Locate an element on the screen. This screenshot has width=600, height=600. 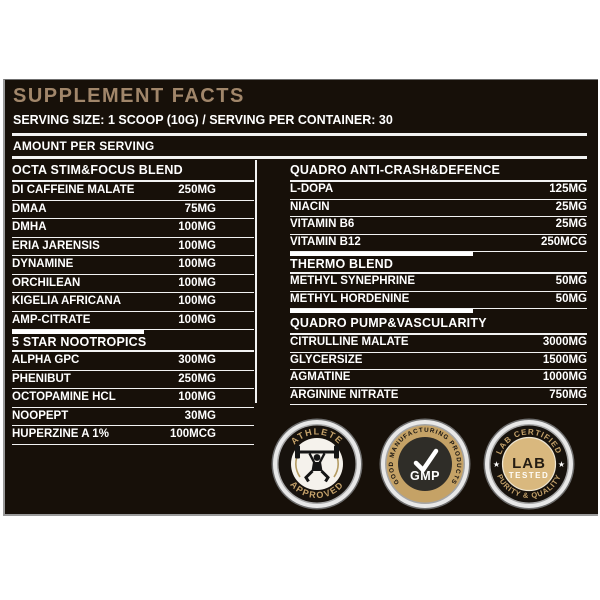
ingredient-amount: 100MCG is located at coordinates (192, 434).